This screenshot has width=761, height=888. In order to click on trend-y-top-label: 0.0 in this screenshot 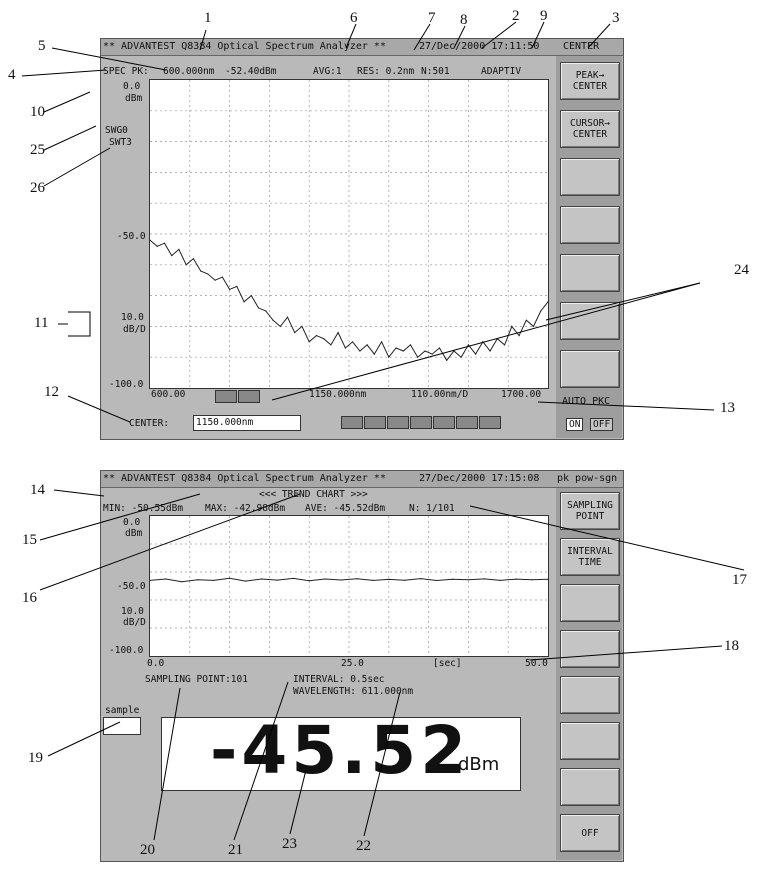, I will do `click(132, 522)`.